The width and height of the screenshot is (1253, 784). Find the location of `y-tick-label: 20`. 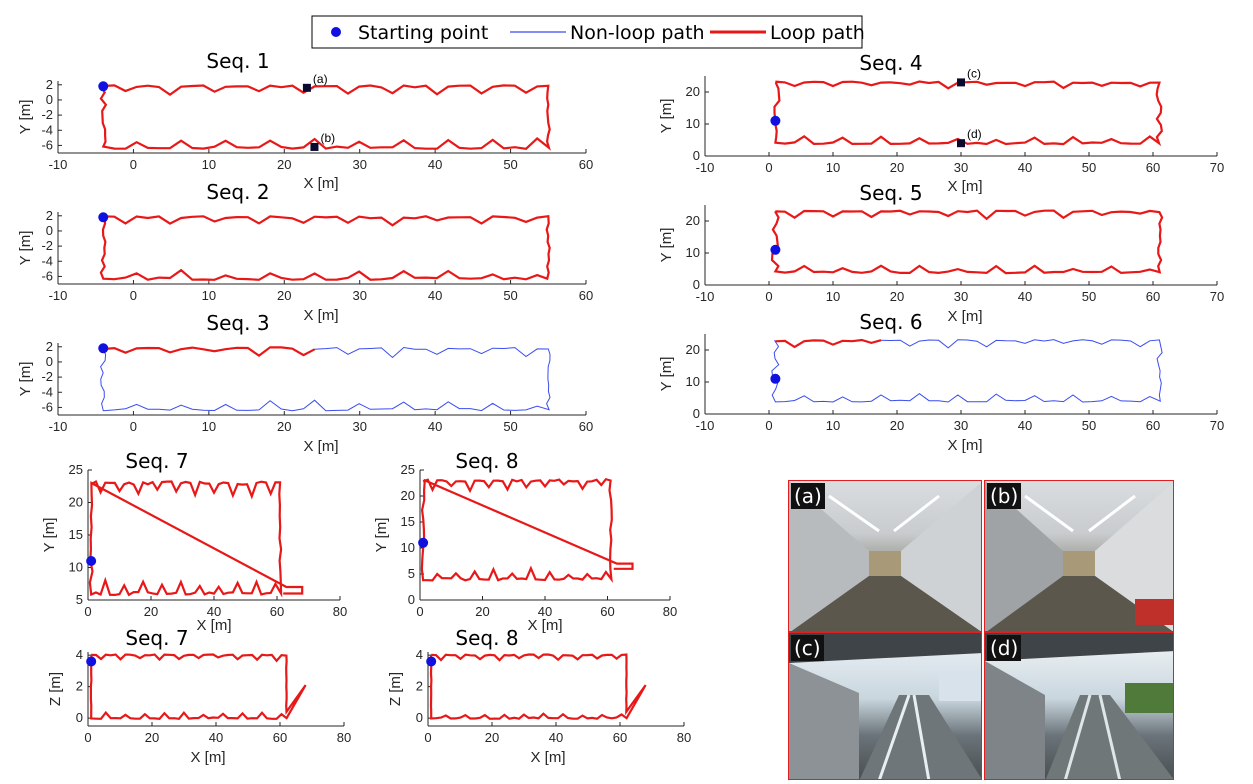

y-tick-label: 20 is located at coordinates (408, 495).